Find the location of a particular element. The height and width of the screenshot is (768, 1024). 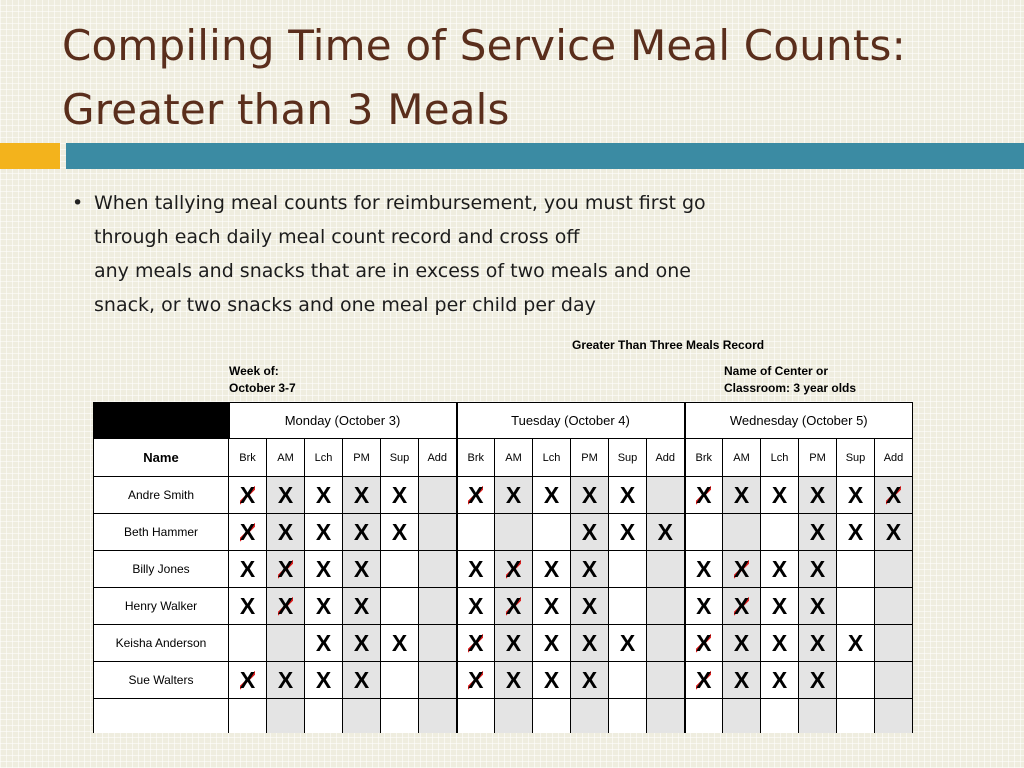

meal-column-header: Sup is located at coordinates (855, 457).